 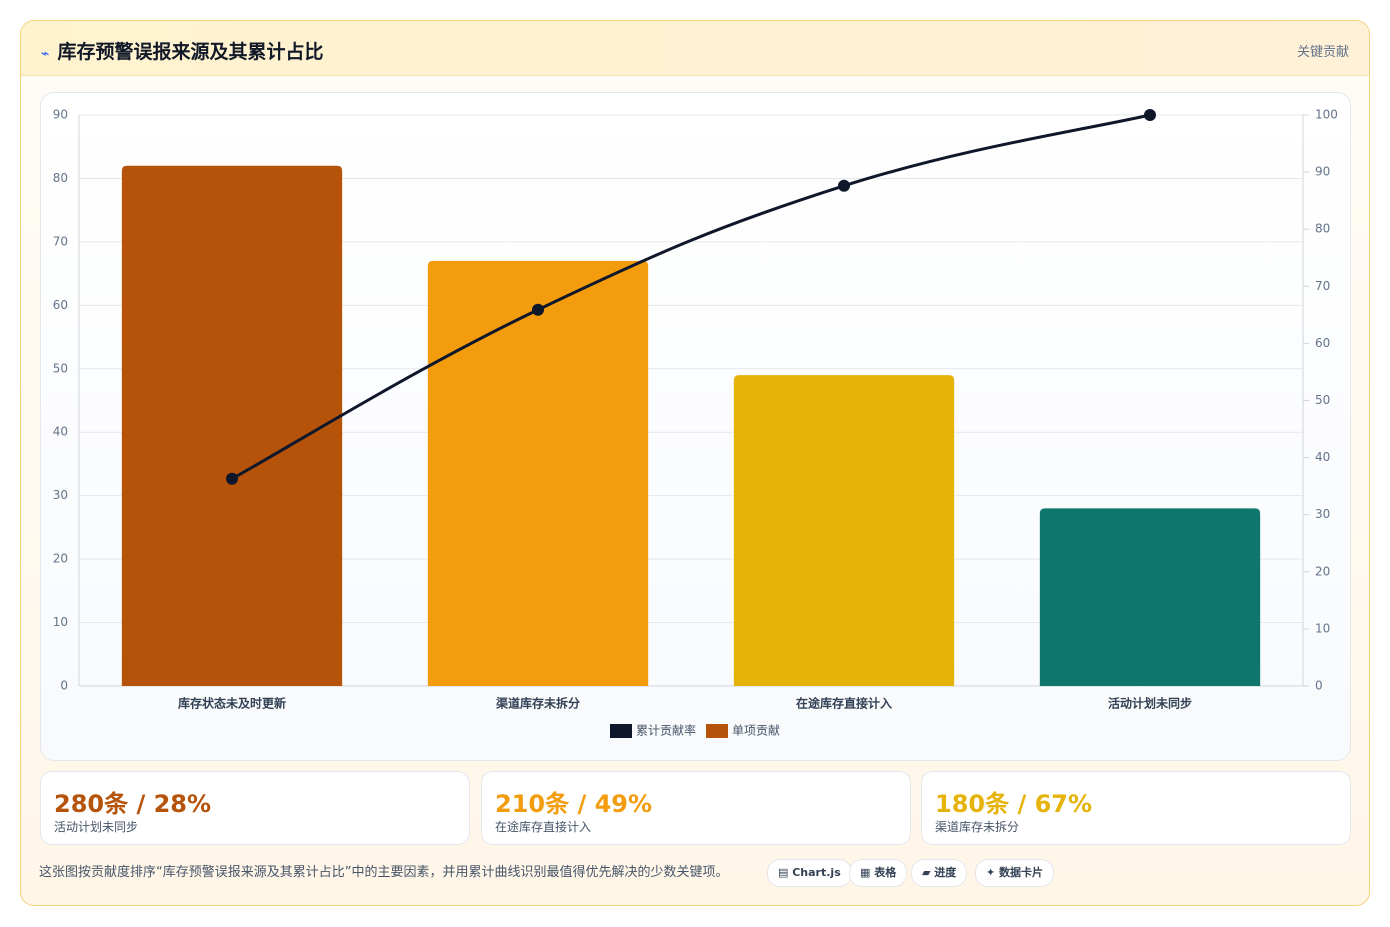 What do you see at coordinates (1322, 514) in the screenshot?
I see `y2-tick-label: 30` at bounding box center [1322, 514].